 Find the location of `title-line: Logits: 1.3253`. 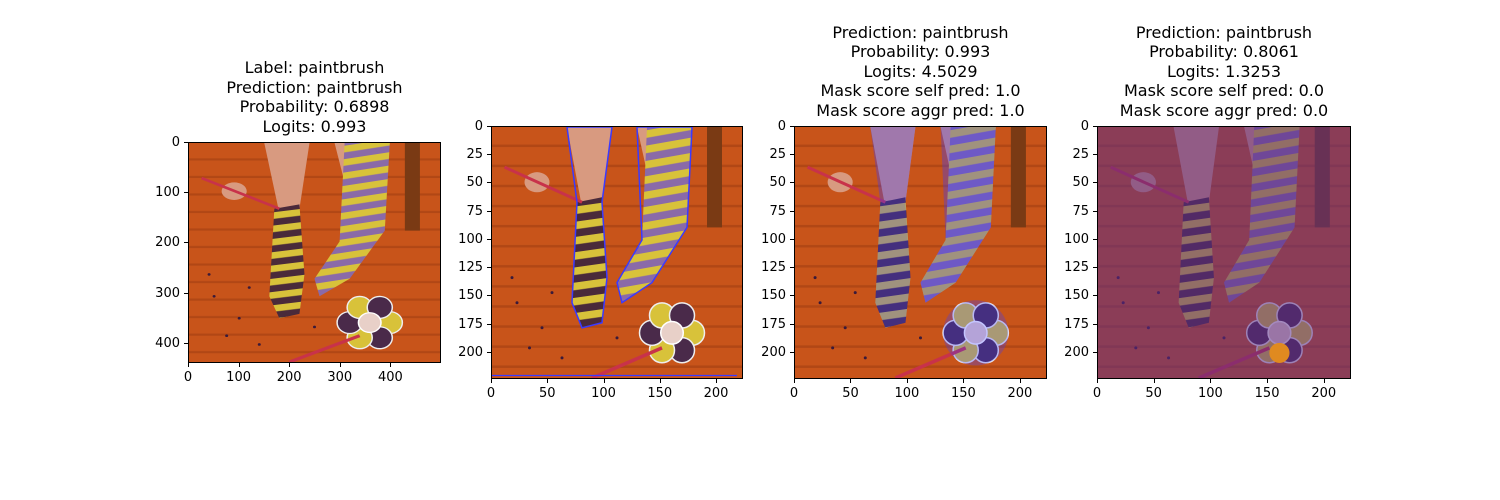

title-line: Logits: 1.3253 is located at coordinates (1224, 71).